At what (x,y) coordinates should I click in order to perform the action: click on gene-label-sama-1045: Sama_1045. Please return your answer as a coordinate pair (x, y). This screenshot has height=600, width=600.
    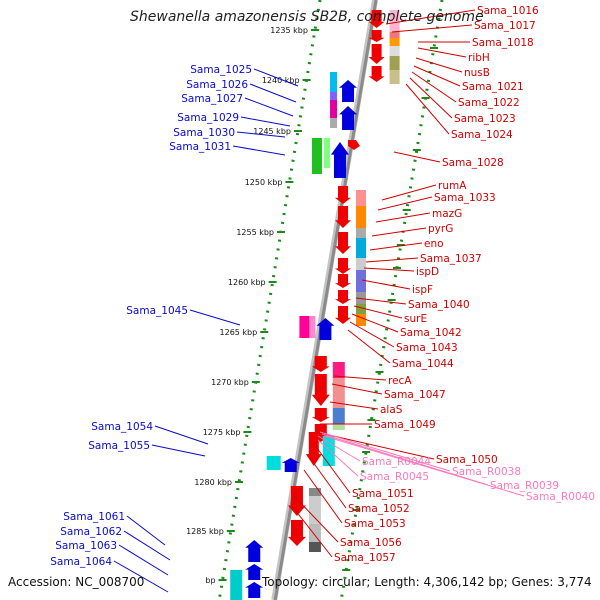
    Looking at the image, I should click on (157, 311).